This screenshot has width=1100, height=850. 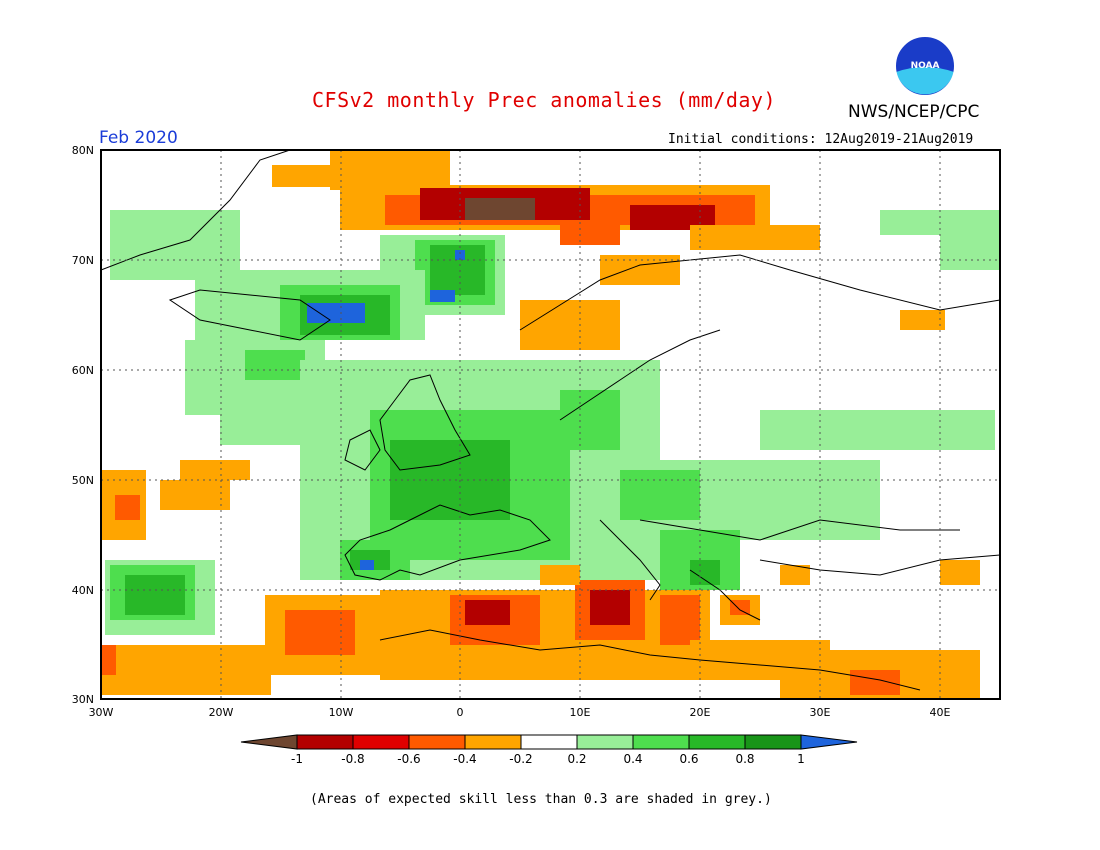 I want to click on lat-label: 80N, so click(x=83, y=150).